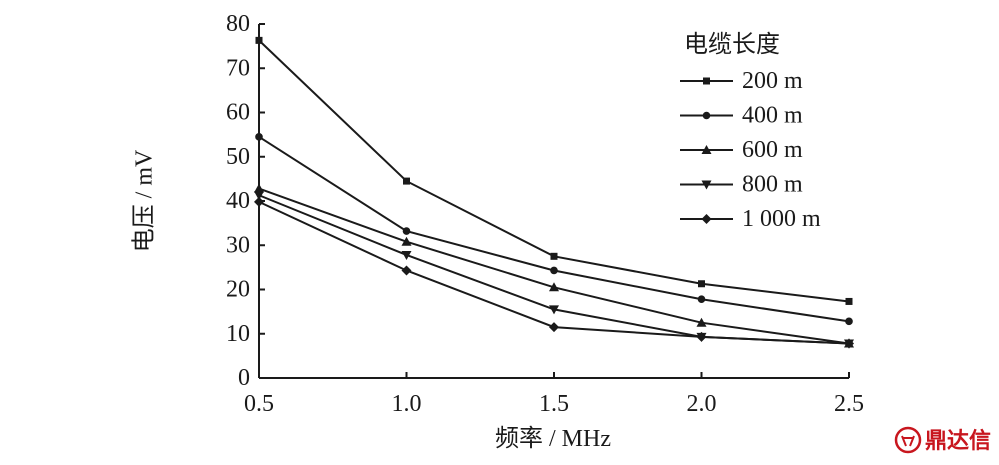 This screenshot has height=465, width=999. I want to click on legend: 电缆长度 200 m 400 m 600 m 800 m 1 000 m, so click(750, 131).